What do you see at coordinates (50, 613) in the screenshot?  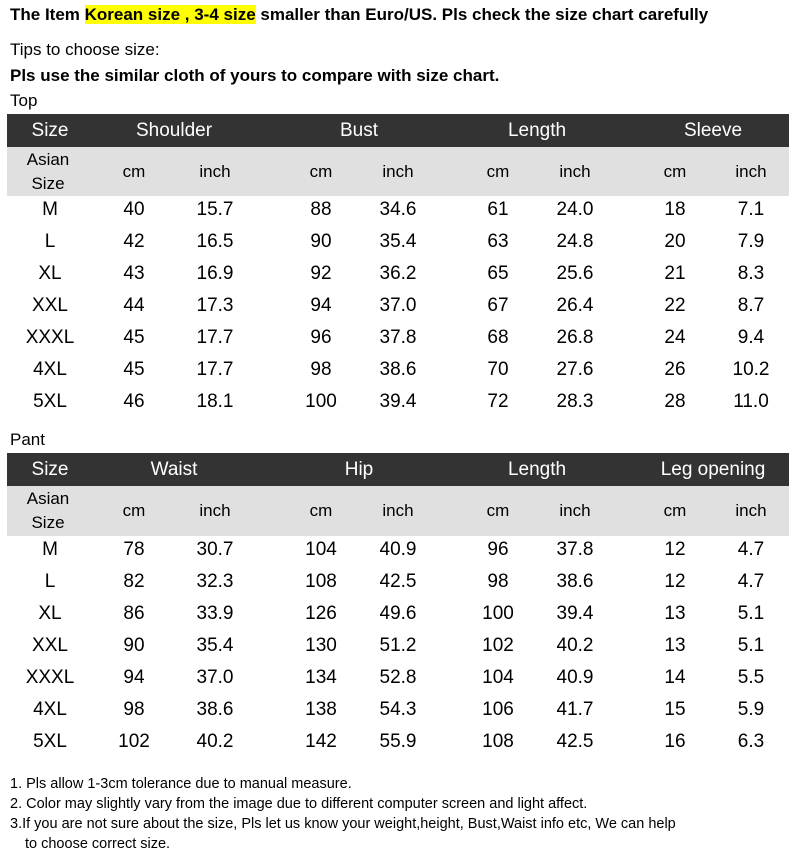 I see `size-cell: XL` at bounding box center [50, 613].